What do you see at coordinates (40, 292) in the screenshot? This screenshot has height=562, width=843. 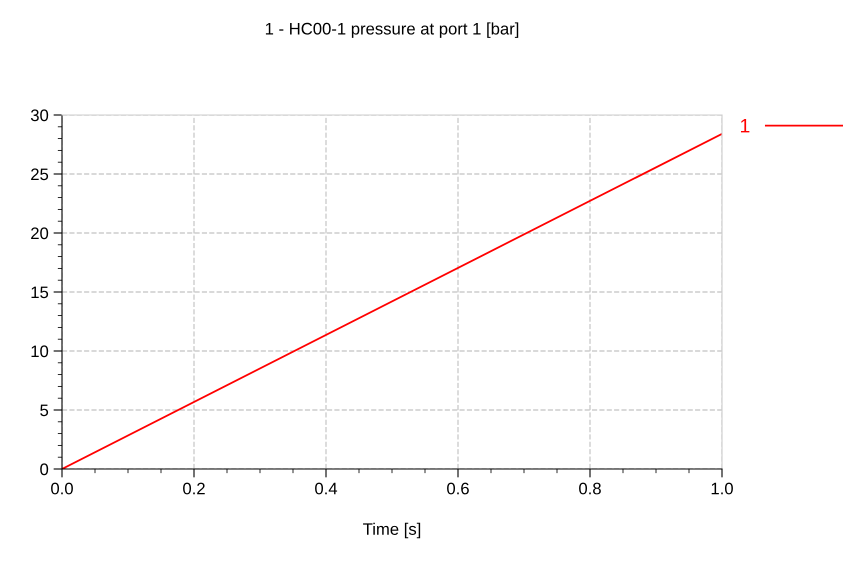 I see `y-tick-label: 15` at bounding box center [40, 292].